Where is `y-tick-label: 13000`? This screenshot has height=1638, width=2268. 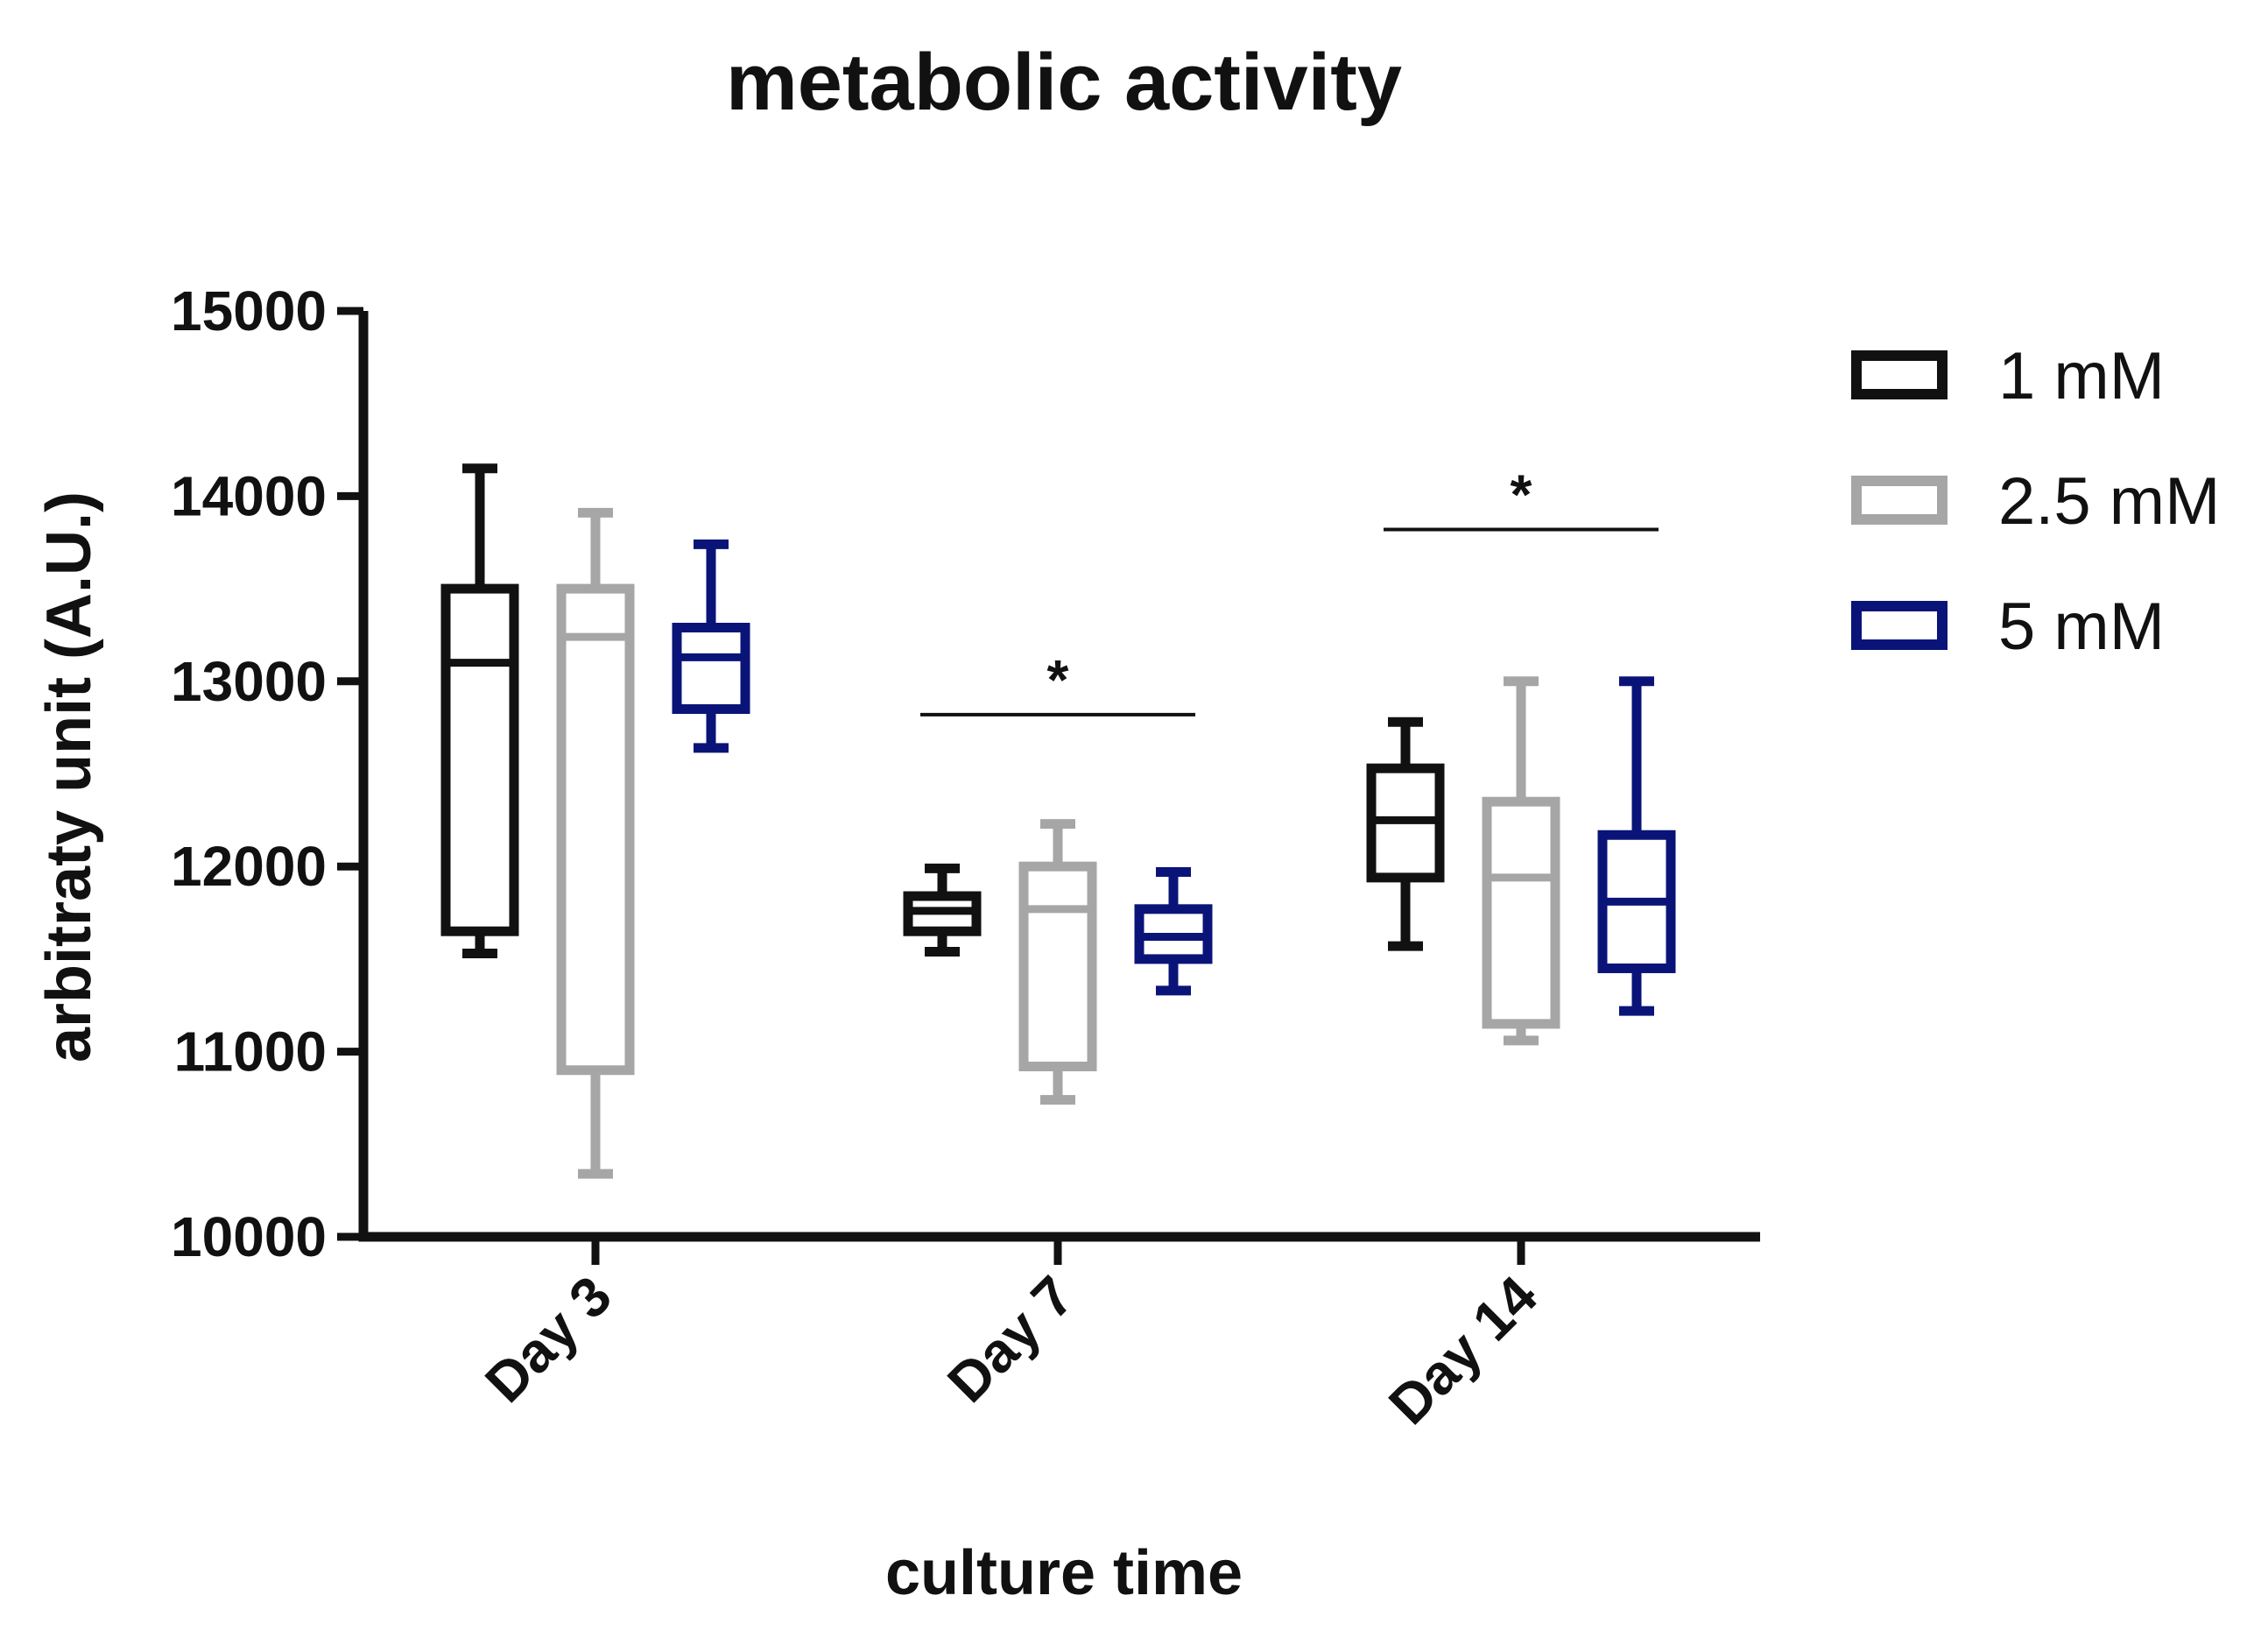 y-tick-label: 13000 is located at coordinates (249, 681).